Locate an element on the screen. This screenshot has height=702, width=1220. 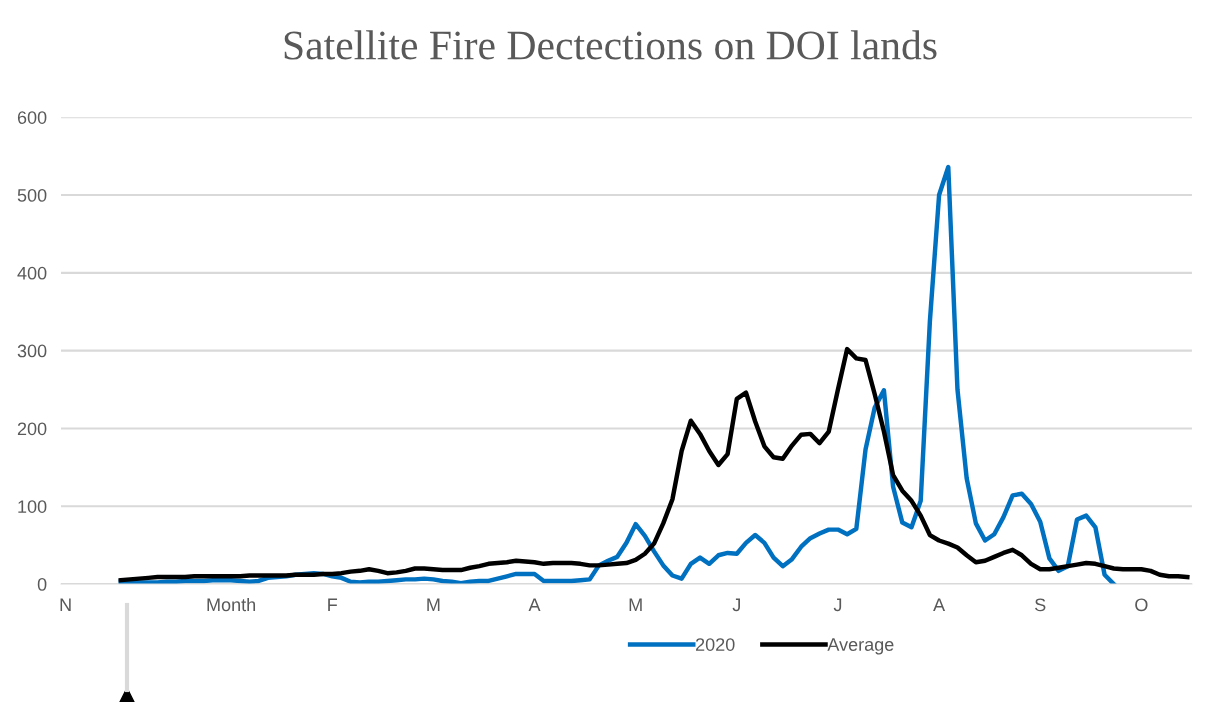
y-tick-label: 0 is located at coordinates (42, 584).